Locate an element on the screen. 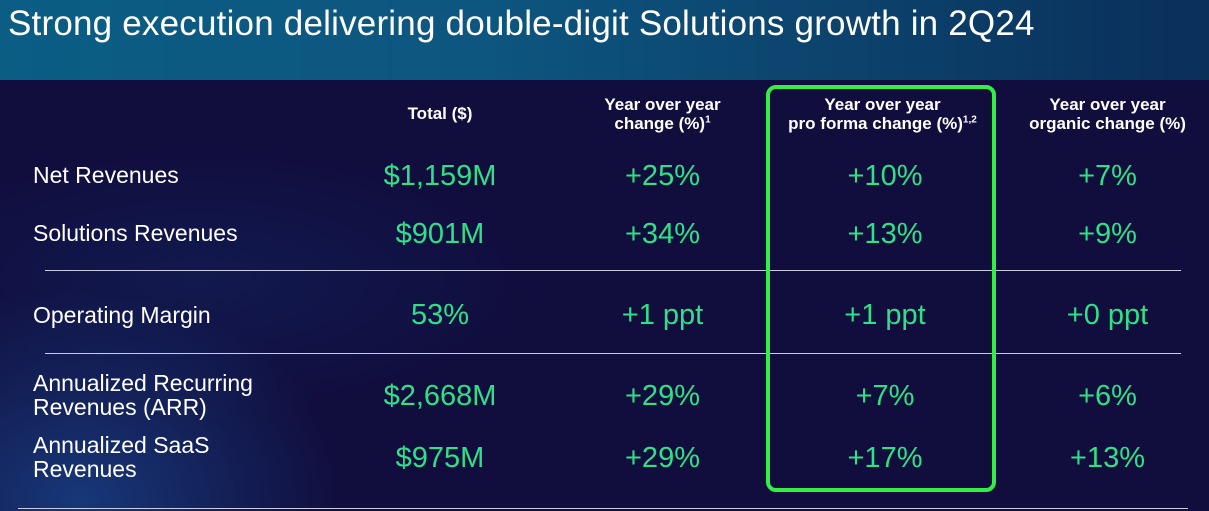 Image resolution: width=1209 pixels, height=511 pixels. row-label-solutions-revenues: Solutions Revenues is located at coordinates (135, 233).